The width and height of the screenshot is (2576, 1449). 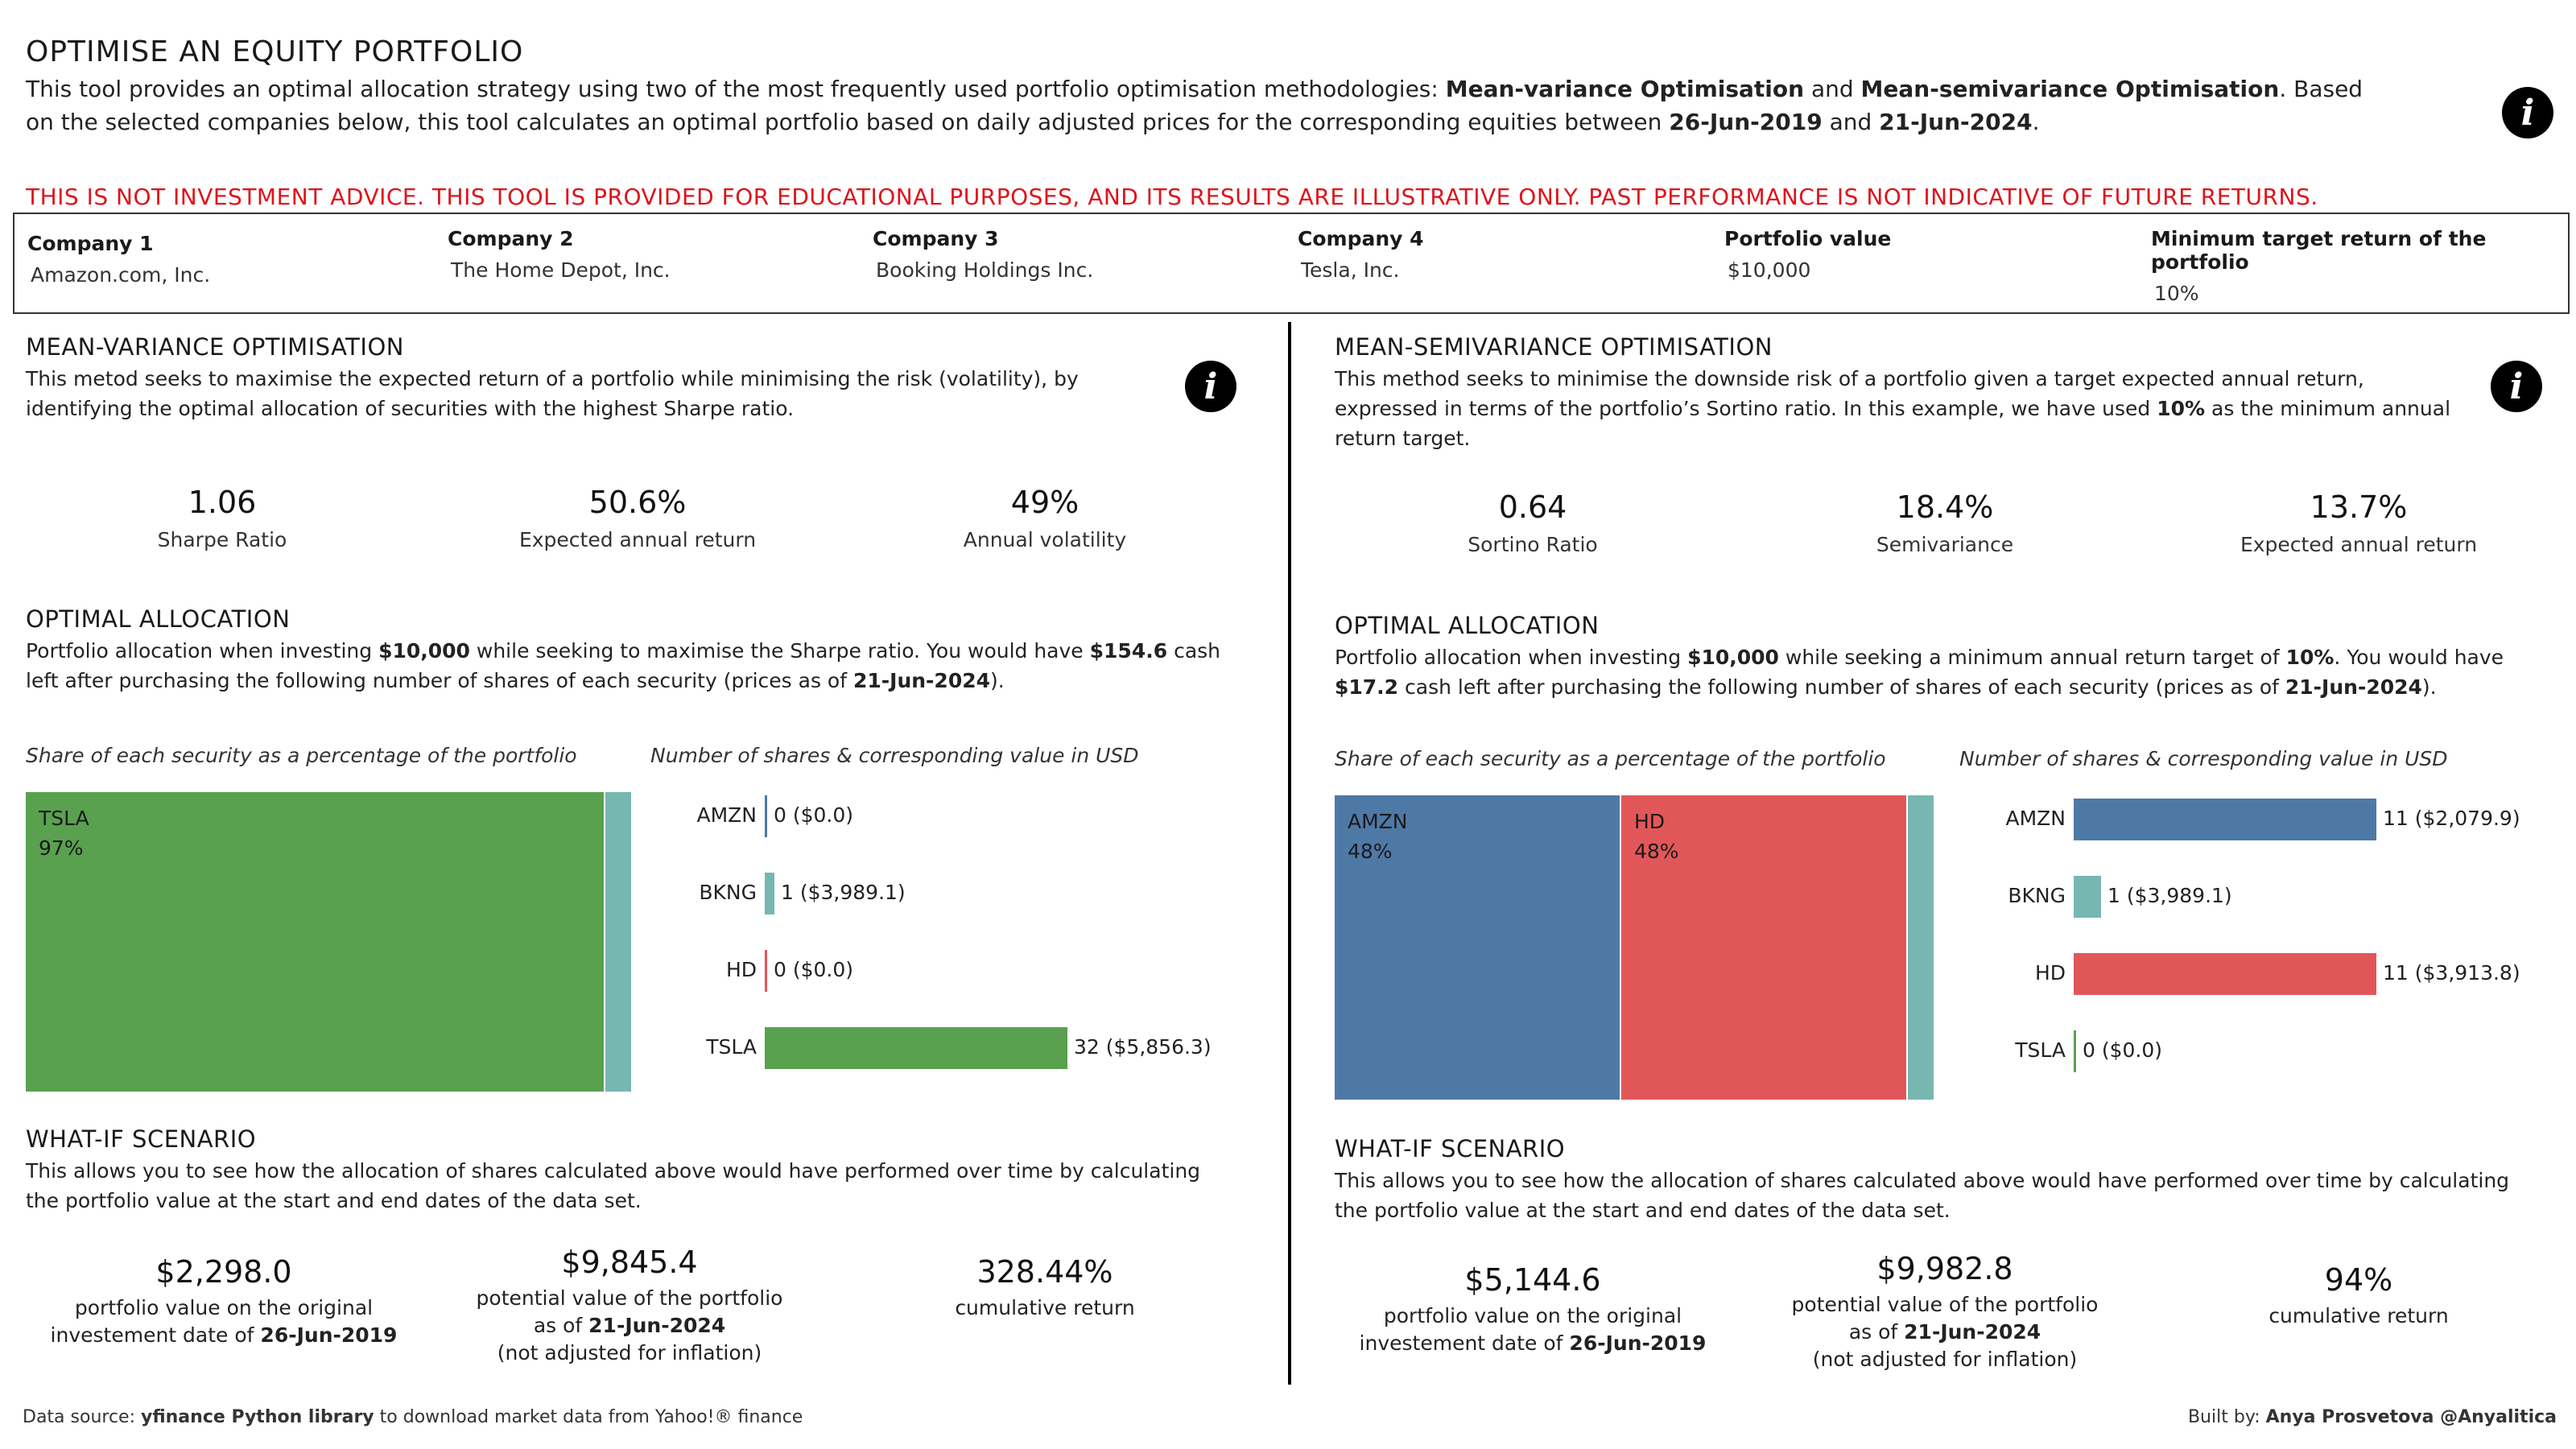 What do you see at coordinates (2516, 386) in the screenshot?
I see `msv-info-icon: i` at bounding box center [2516, 386].